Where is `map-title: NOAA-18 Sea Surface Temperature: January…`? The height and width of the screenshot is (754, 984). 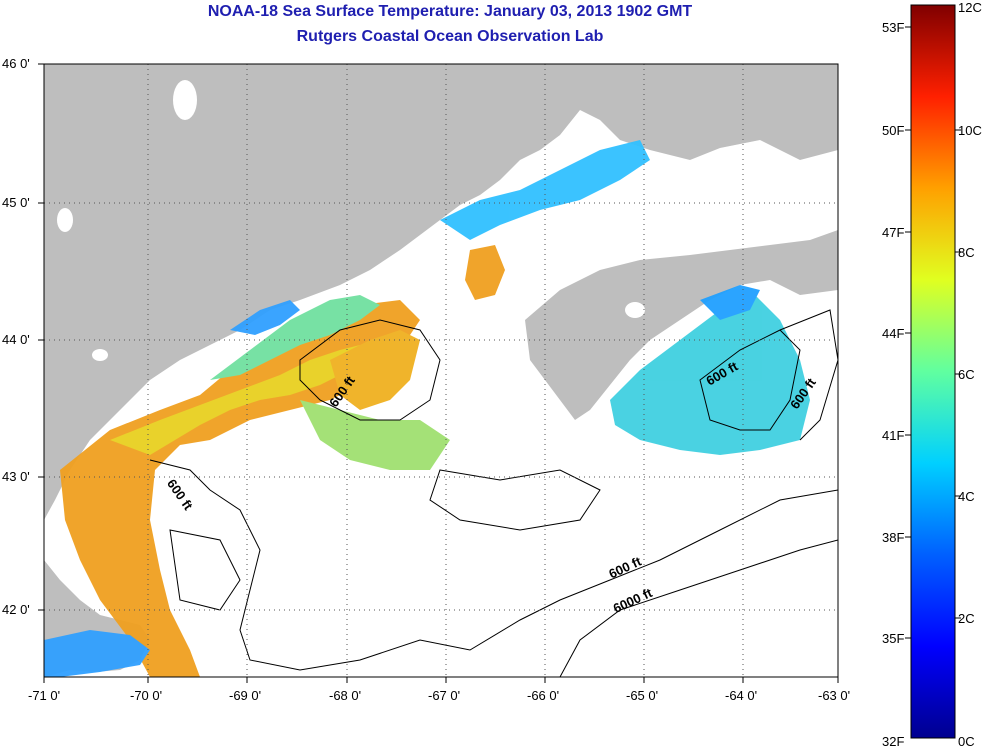
map-title: NOAA-18 Sea Surface Temperature: January… is located at coordinates (450, 11).